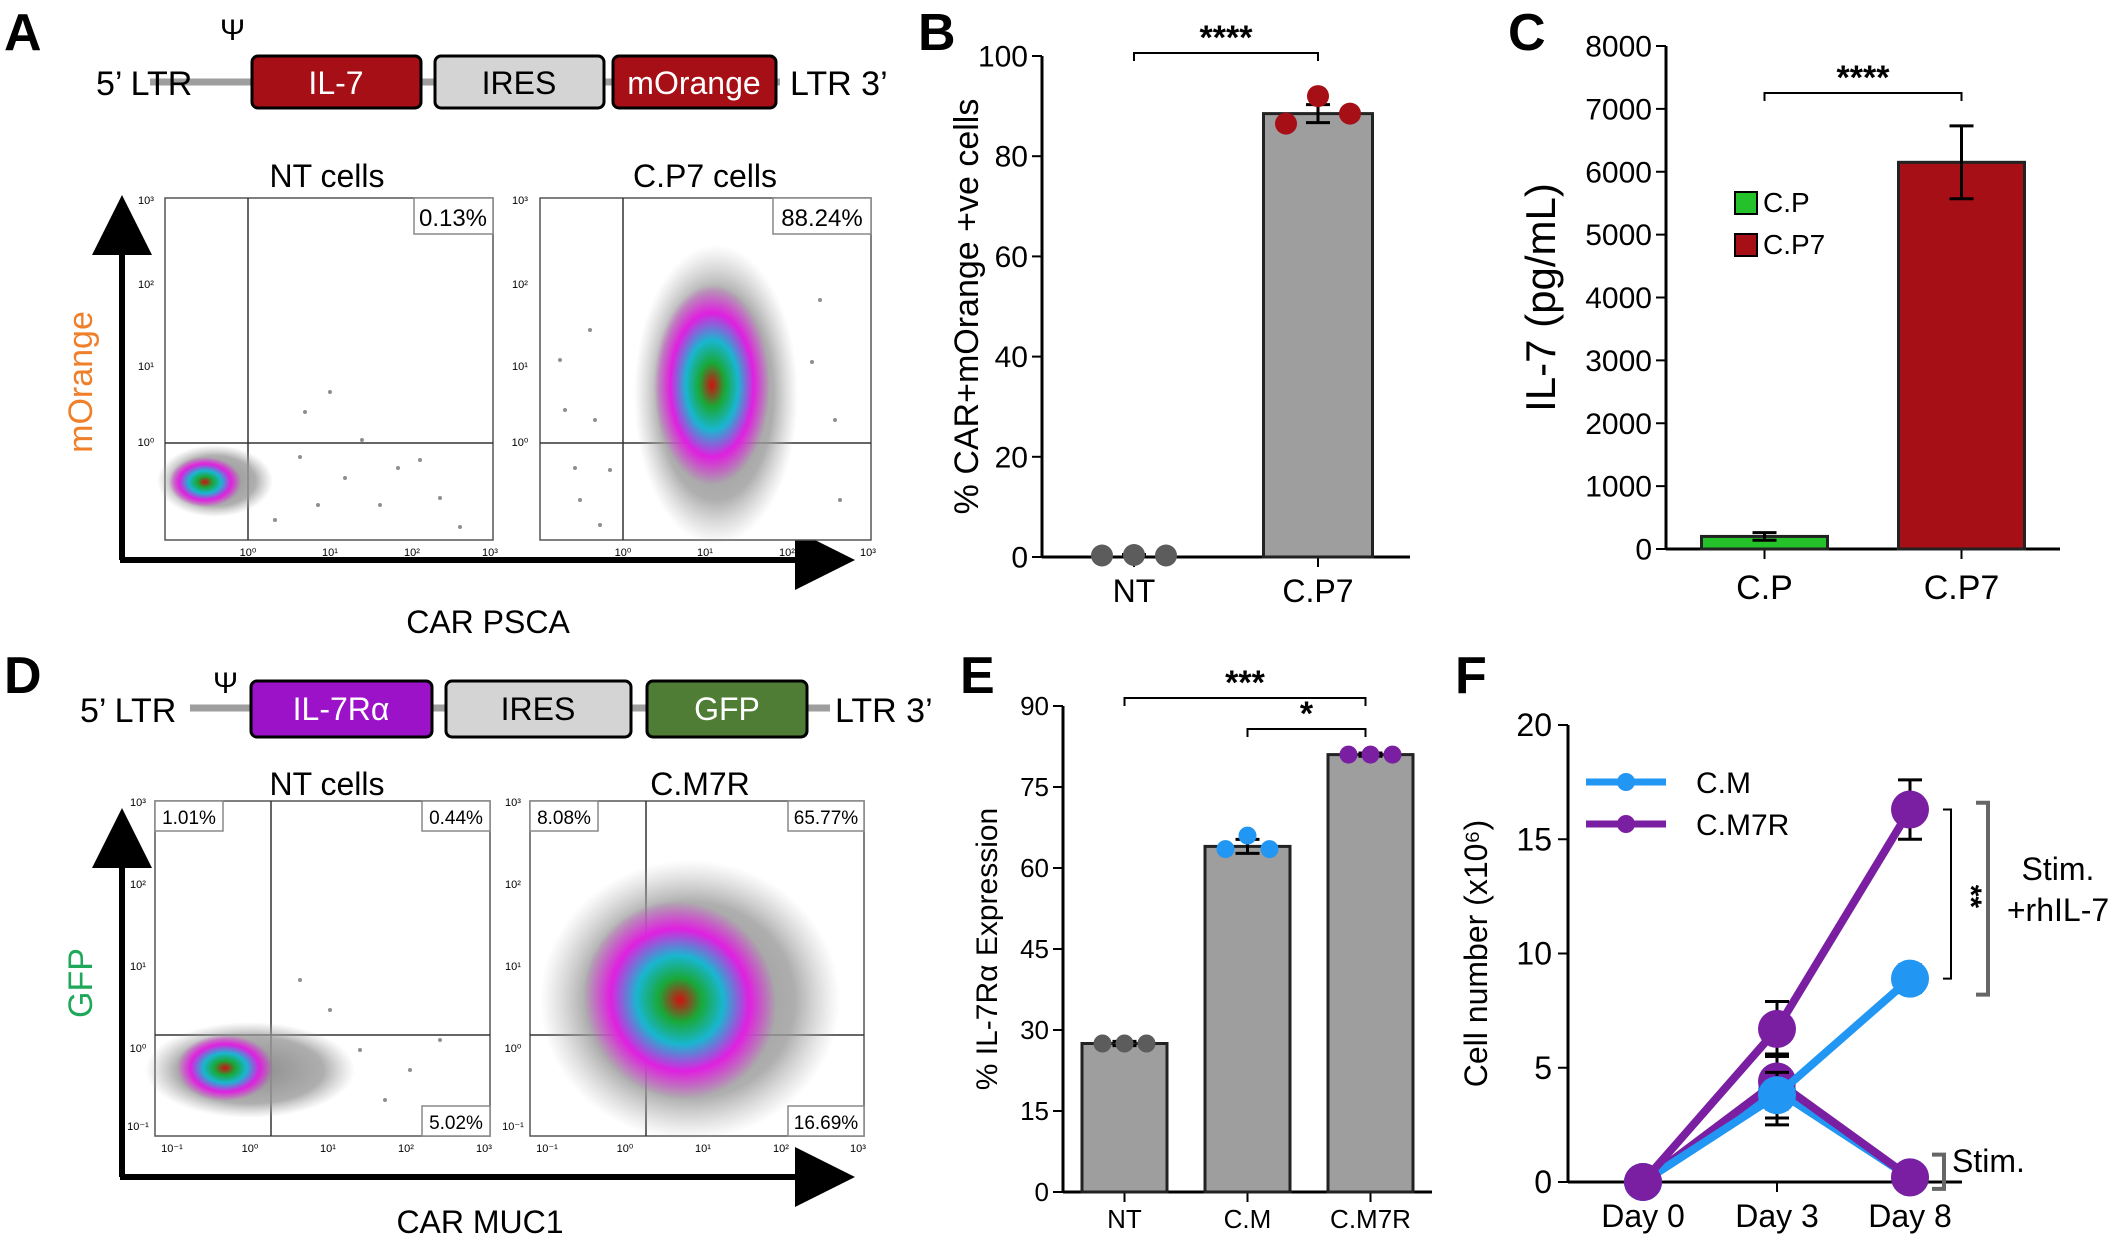 The height and width of the screenshot is (1246, 2121). Describe the element at coordinates (1034, 949) in the screenshot. I see `y-tick-label: 45` at that location.